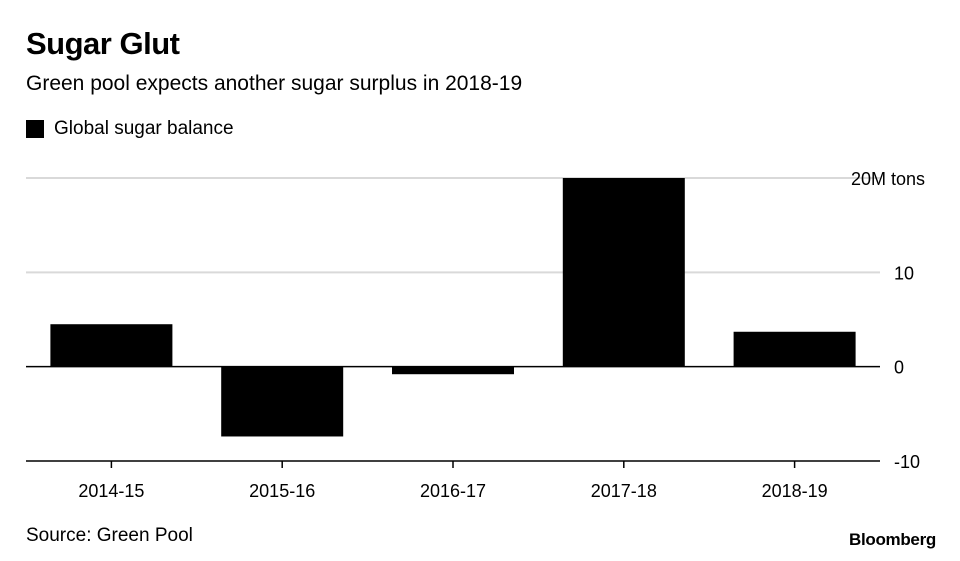 The image size is (960, 561). What do you see at coordinates (453, 491) in the screenshot?
I see `x-tick-label: 2016-17` at bounding box center [453, 491].